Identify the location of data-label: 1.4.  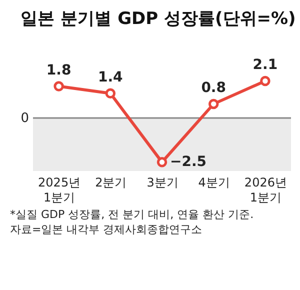
(111, 77).